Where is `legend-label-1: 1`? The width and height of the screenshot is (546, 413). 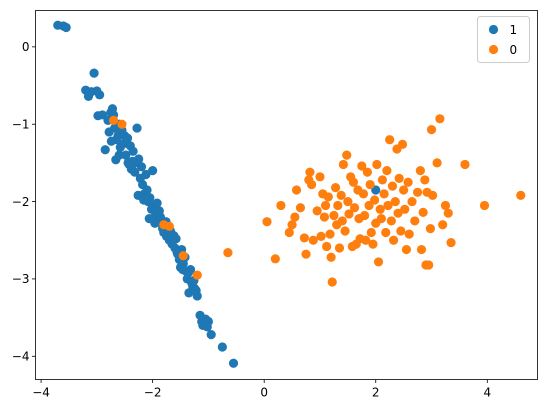
legend-label-1: 1 is located at coordinates (514, 30).